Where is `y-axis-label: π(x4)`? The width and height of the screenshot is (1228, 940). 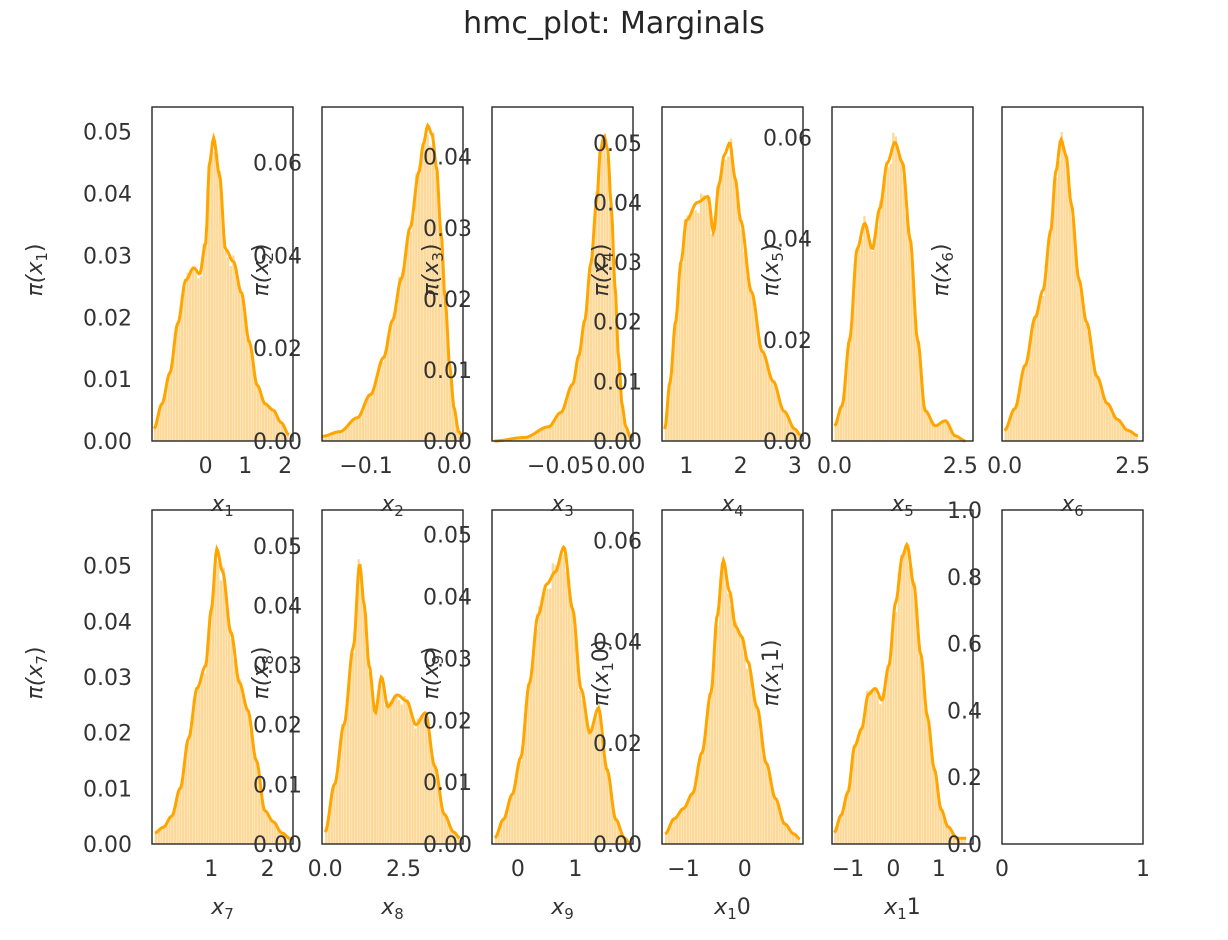
y-axis-label: π(x4) is located at coordinates (603, 270).